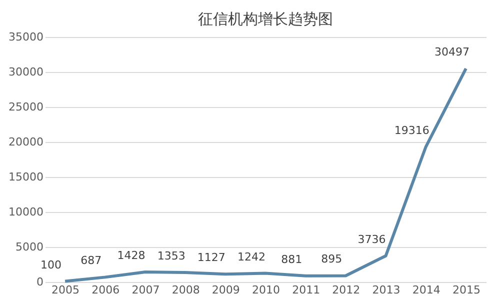 The image size is (498, 305). Describe the element at coordinates (186, 290) in the screenshot. I see `x-tick-label: 2008` at that location.